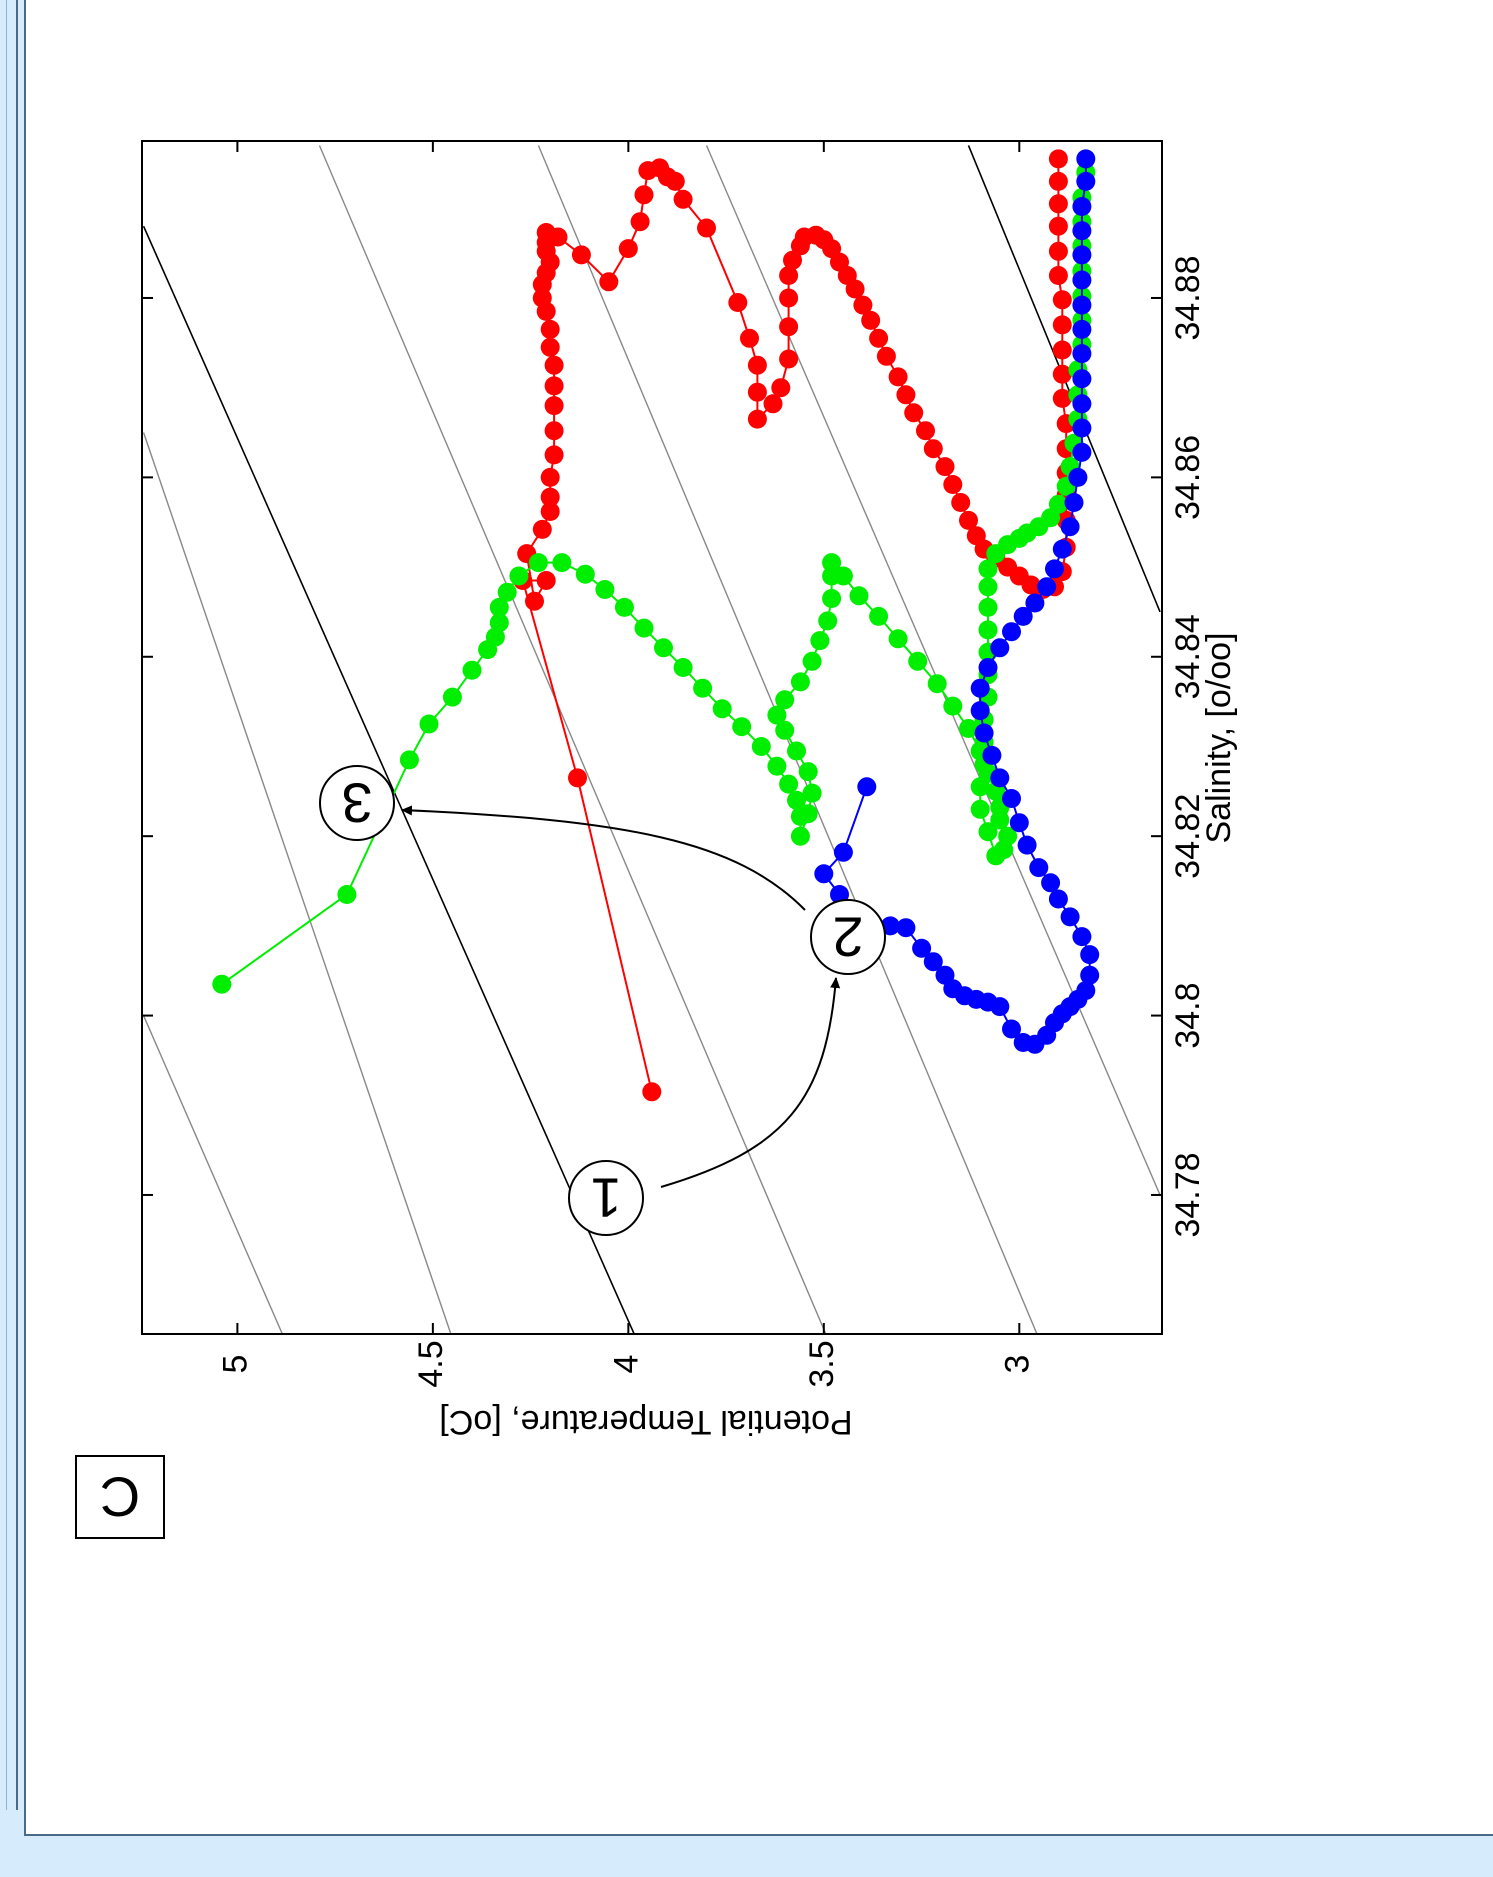  Describe the element at coordinates (1188, 836) in the screenshot. I see `x-tick-label-3: 34.82` at that location.